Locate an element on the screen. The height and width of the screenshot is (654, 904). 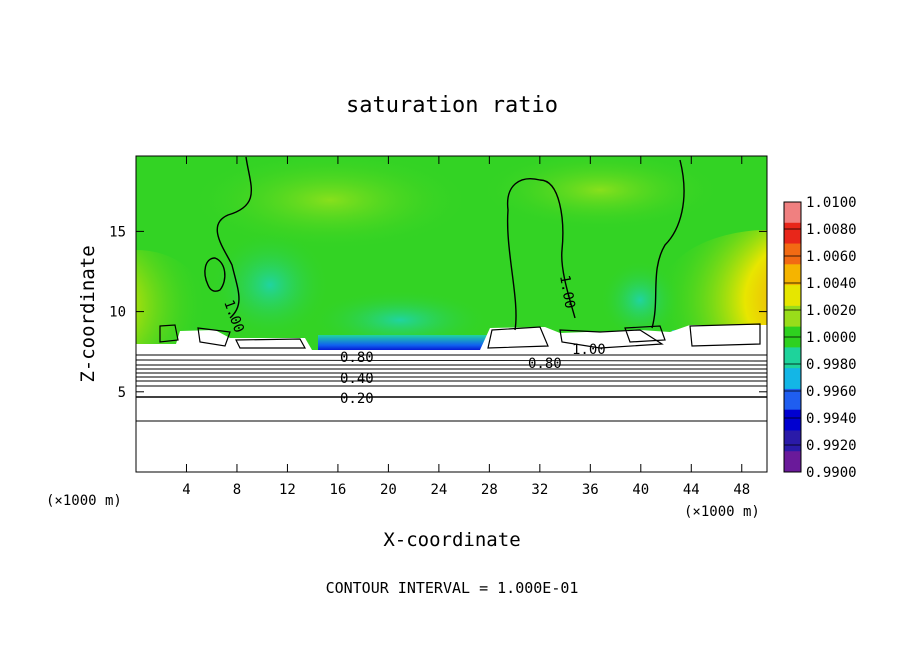
light-green-region-right is located at coordinates (600, 193).